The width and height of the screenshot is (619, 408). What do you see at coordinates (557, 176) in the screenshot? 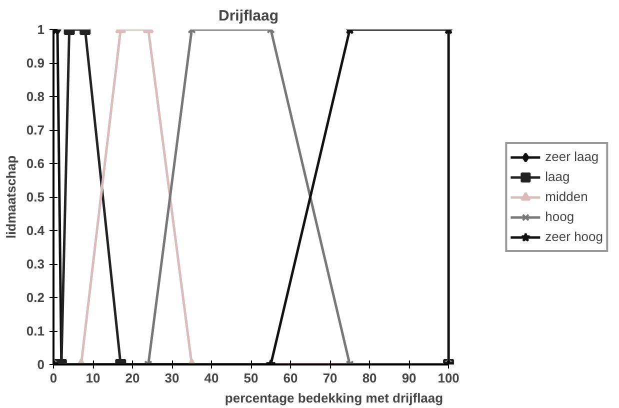
I see `legend-label: laag` at bounding box center [557, 176].